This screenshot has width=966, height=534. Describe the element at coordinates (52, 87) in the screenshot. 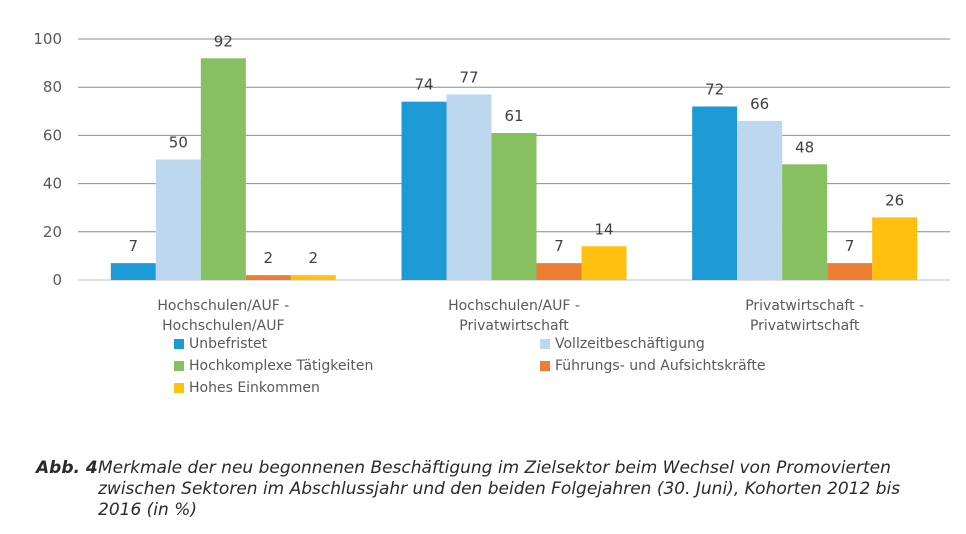

I see `y-tick-label: 80` at that location.